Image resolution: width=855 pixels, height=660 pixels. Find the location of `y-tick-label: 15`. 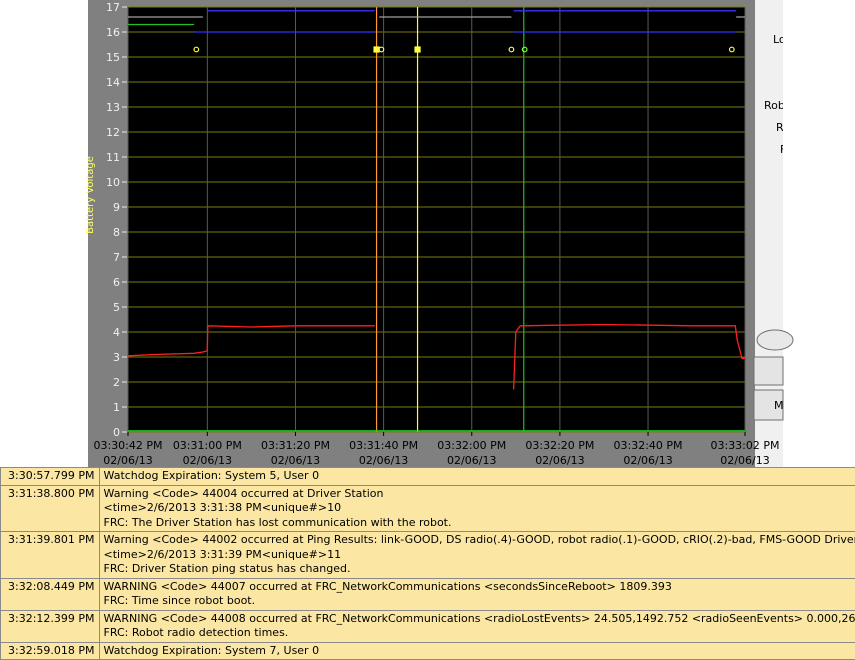

y-tick-label: 15 is located at coordinates (113, 57).